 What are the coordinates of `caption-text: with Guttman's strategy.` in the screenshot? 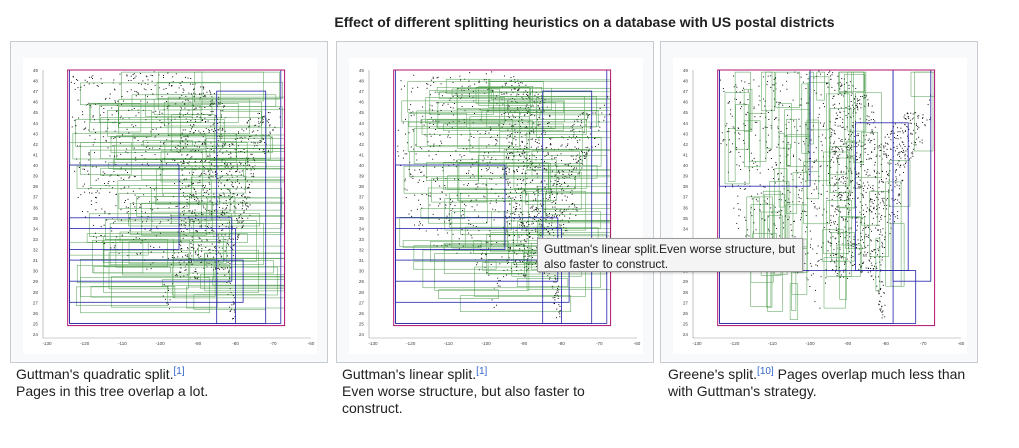 It's located at (742, 391).